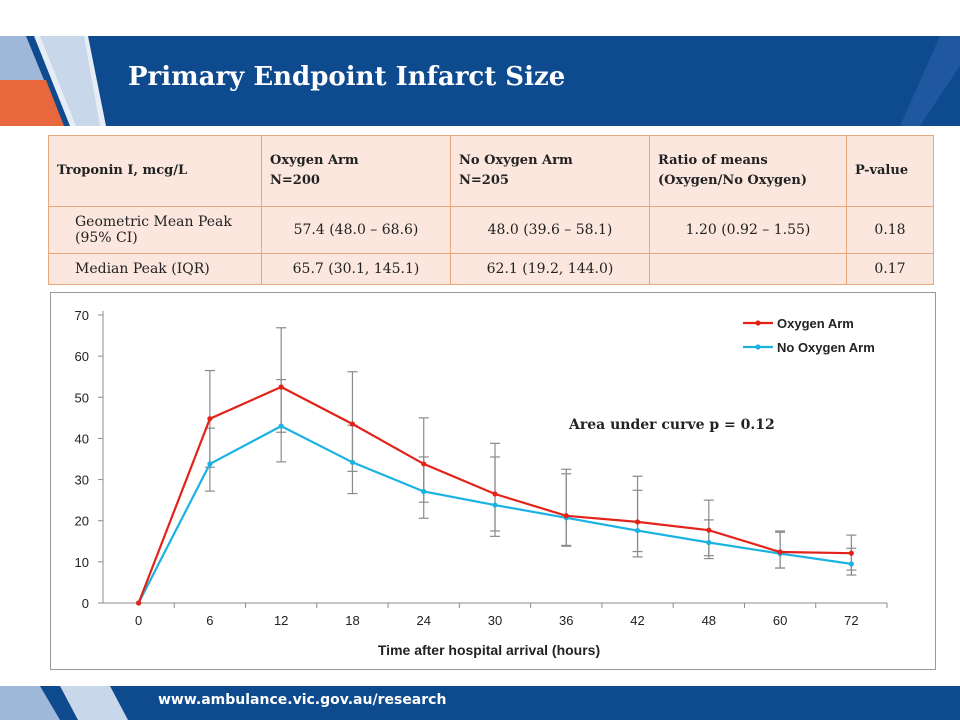  What do you see at coordinates (713, 160) in the screenshot?
I see `header-ratio-line1: Ratio of means` at bounding box center [713, 160].